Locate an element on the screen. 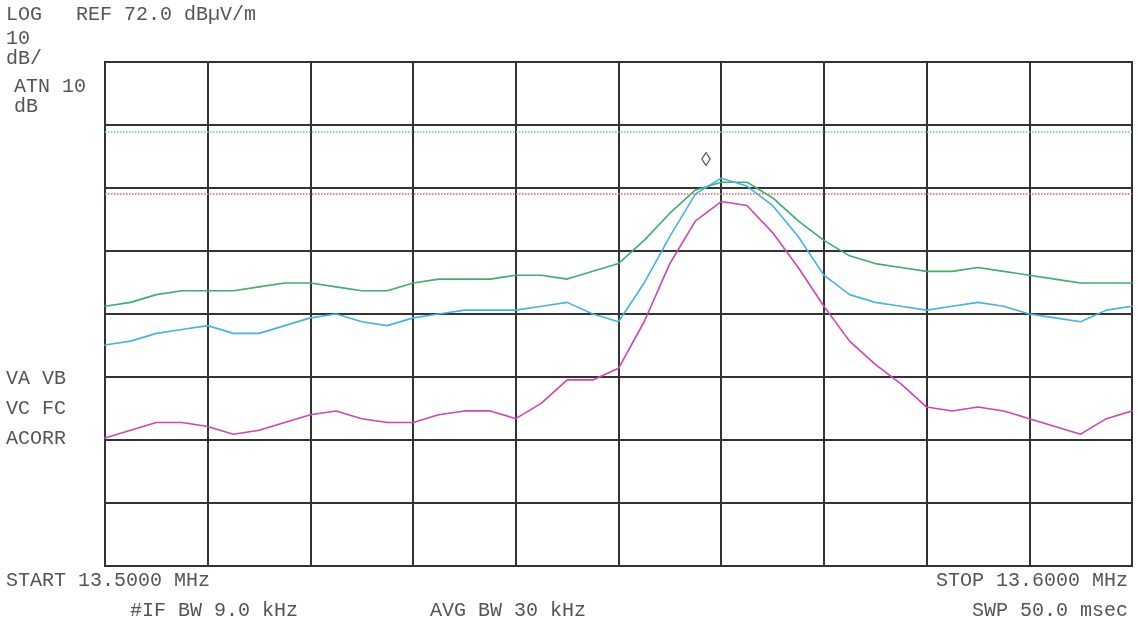 The width and height of the screenshot is (1138, 643). text: LOG is located at coordinates (24, 14).